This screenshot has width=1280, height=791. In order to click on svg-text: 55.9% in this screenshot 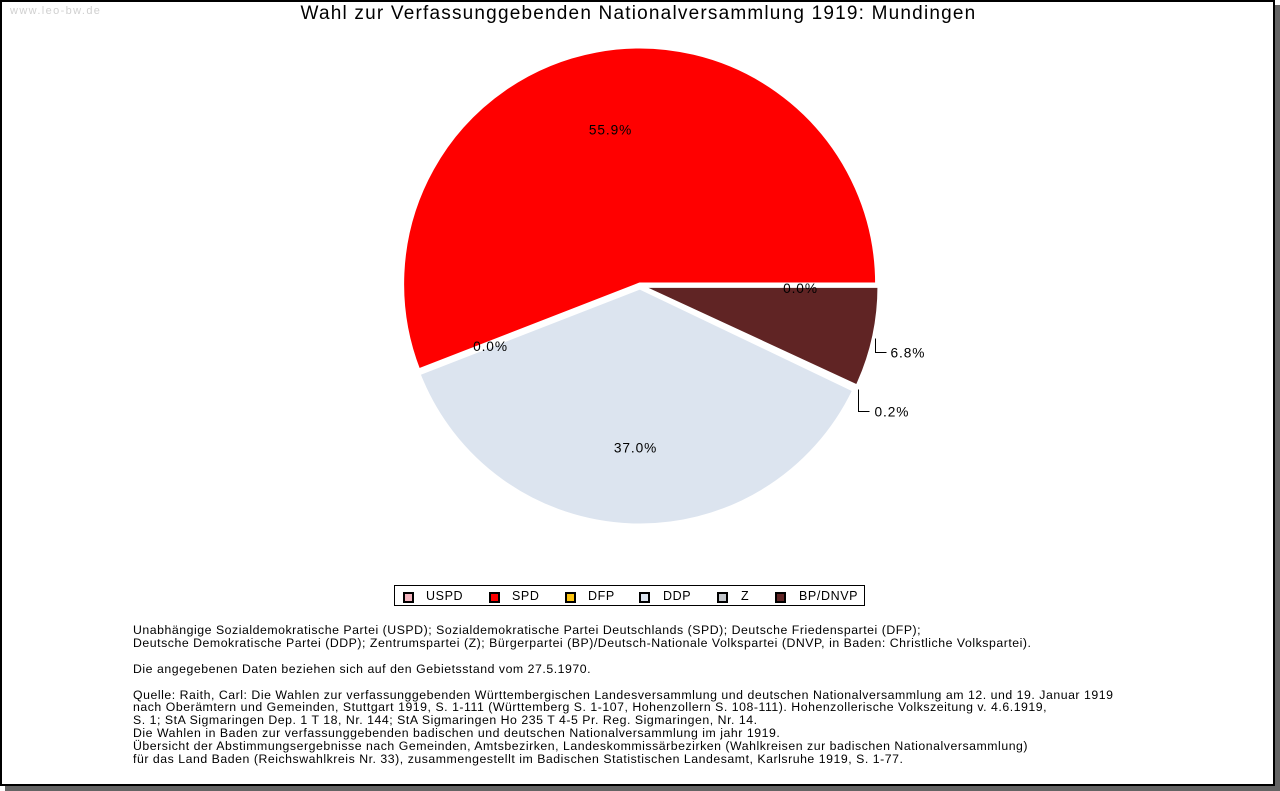, I will do `click(610, 129)`.